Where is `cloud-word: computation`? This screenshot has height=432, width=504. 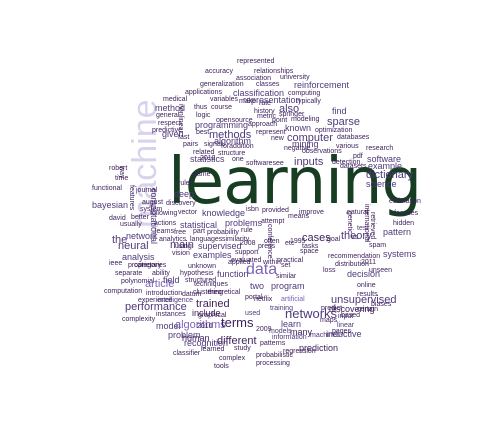 cloud-word: computation is located at coordinates (123, 291).